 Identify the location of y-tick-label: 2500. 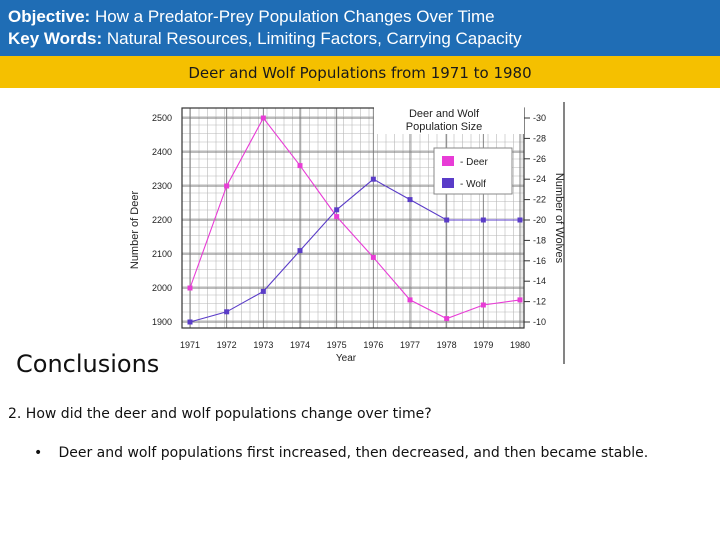
(162, 118).